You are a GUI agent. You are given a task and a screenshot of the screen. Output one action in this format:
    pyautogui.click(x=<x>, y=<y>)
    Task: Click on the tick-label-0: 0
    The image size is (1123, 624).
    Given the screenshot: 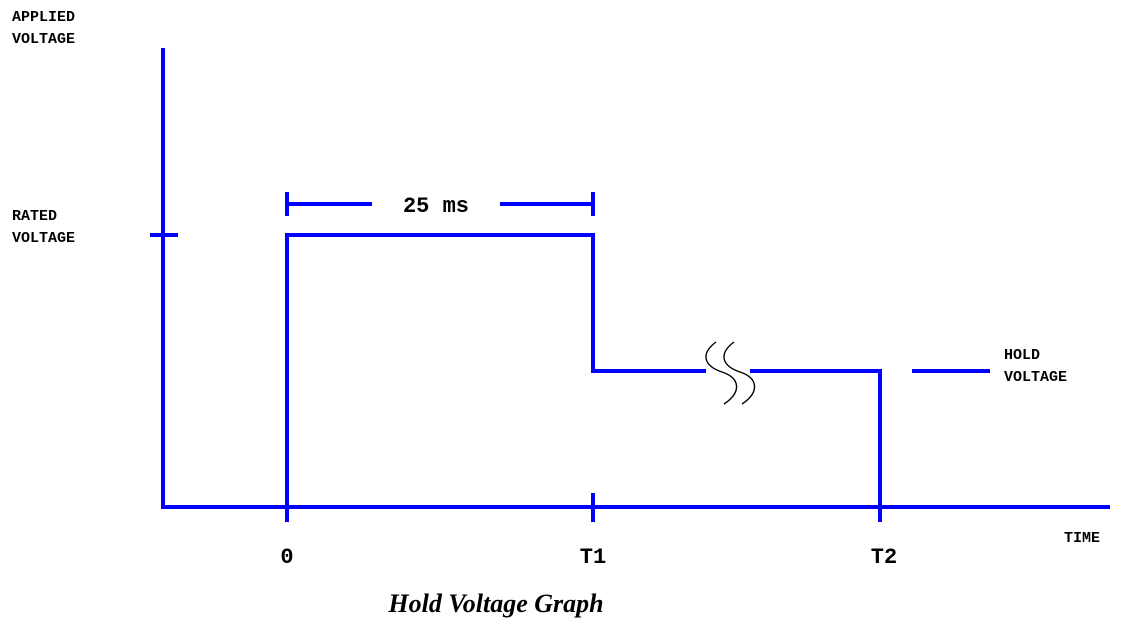 What is the action you would take?
    pyautogui.click(x=286, y=557)
    